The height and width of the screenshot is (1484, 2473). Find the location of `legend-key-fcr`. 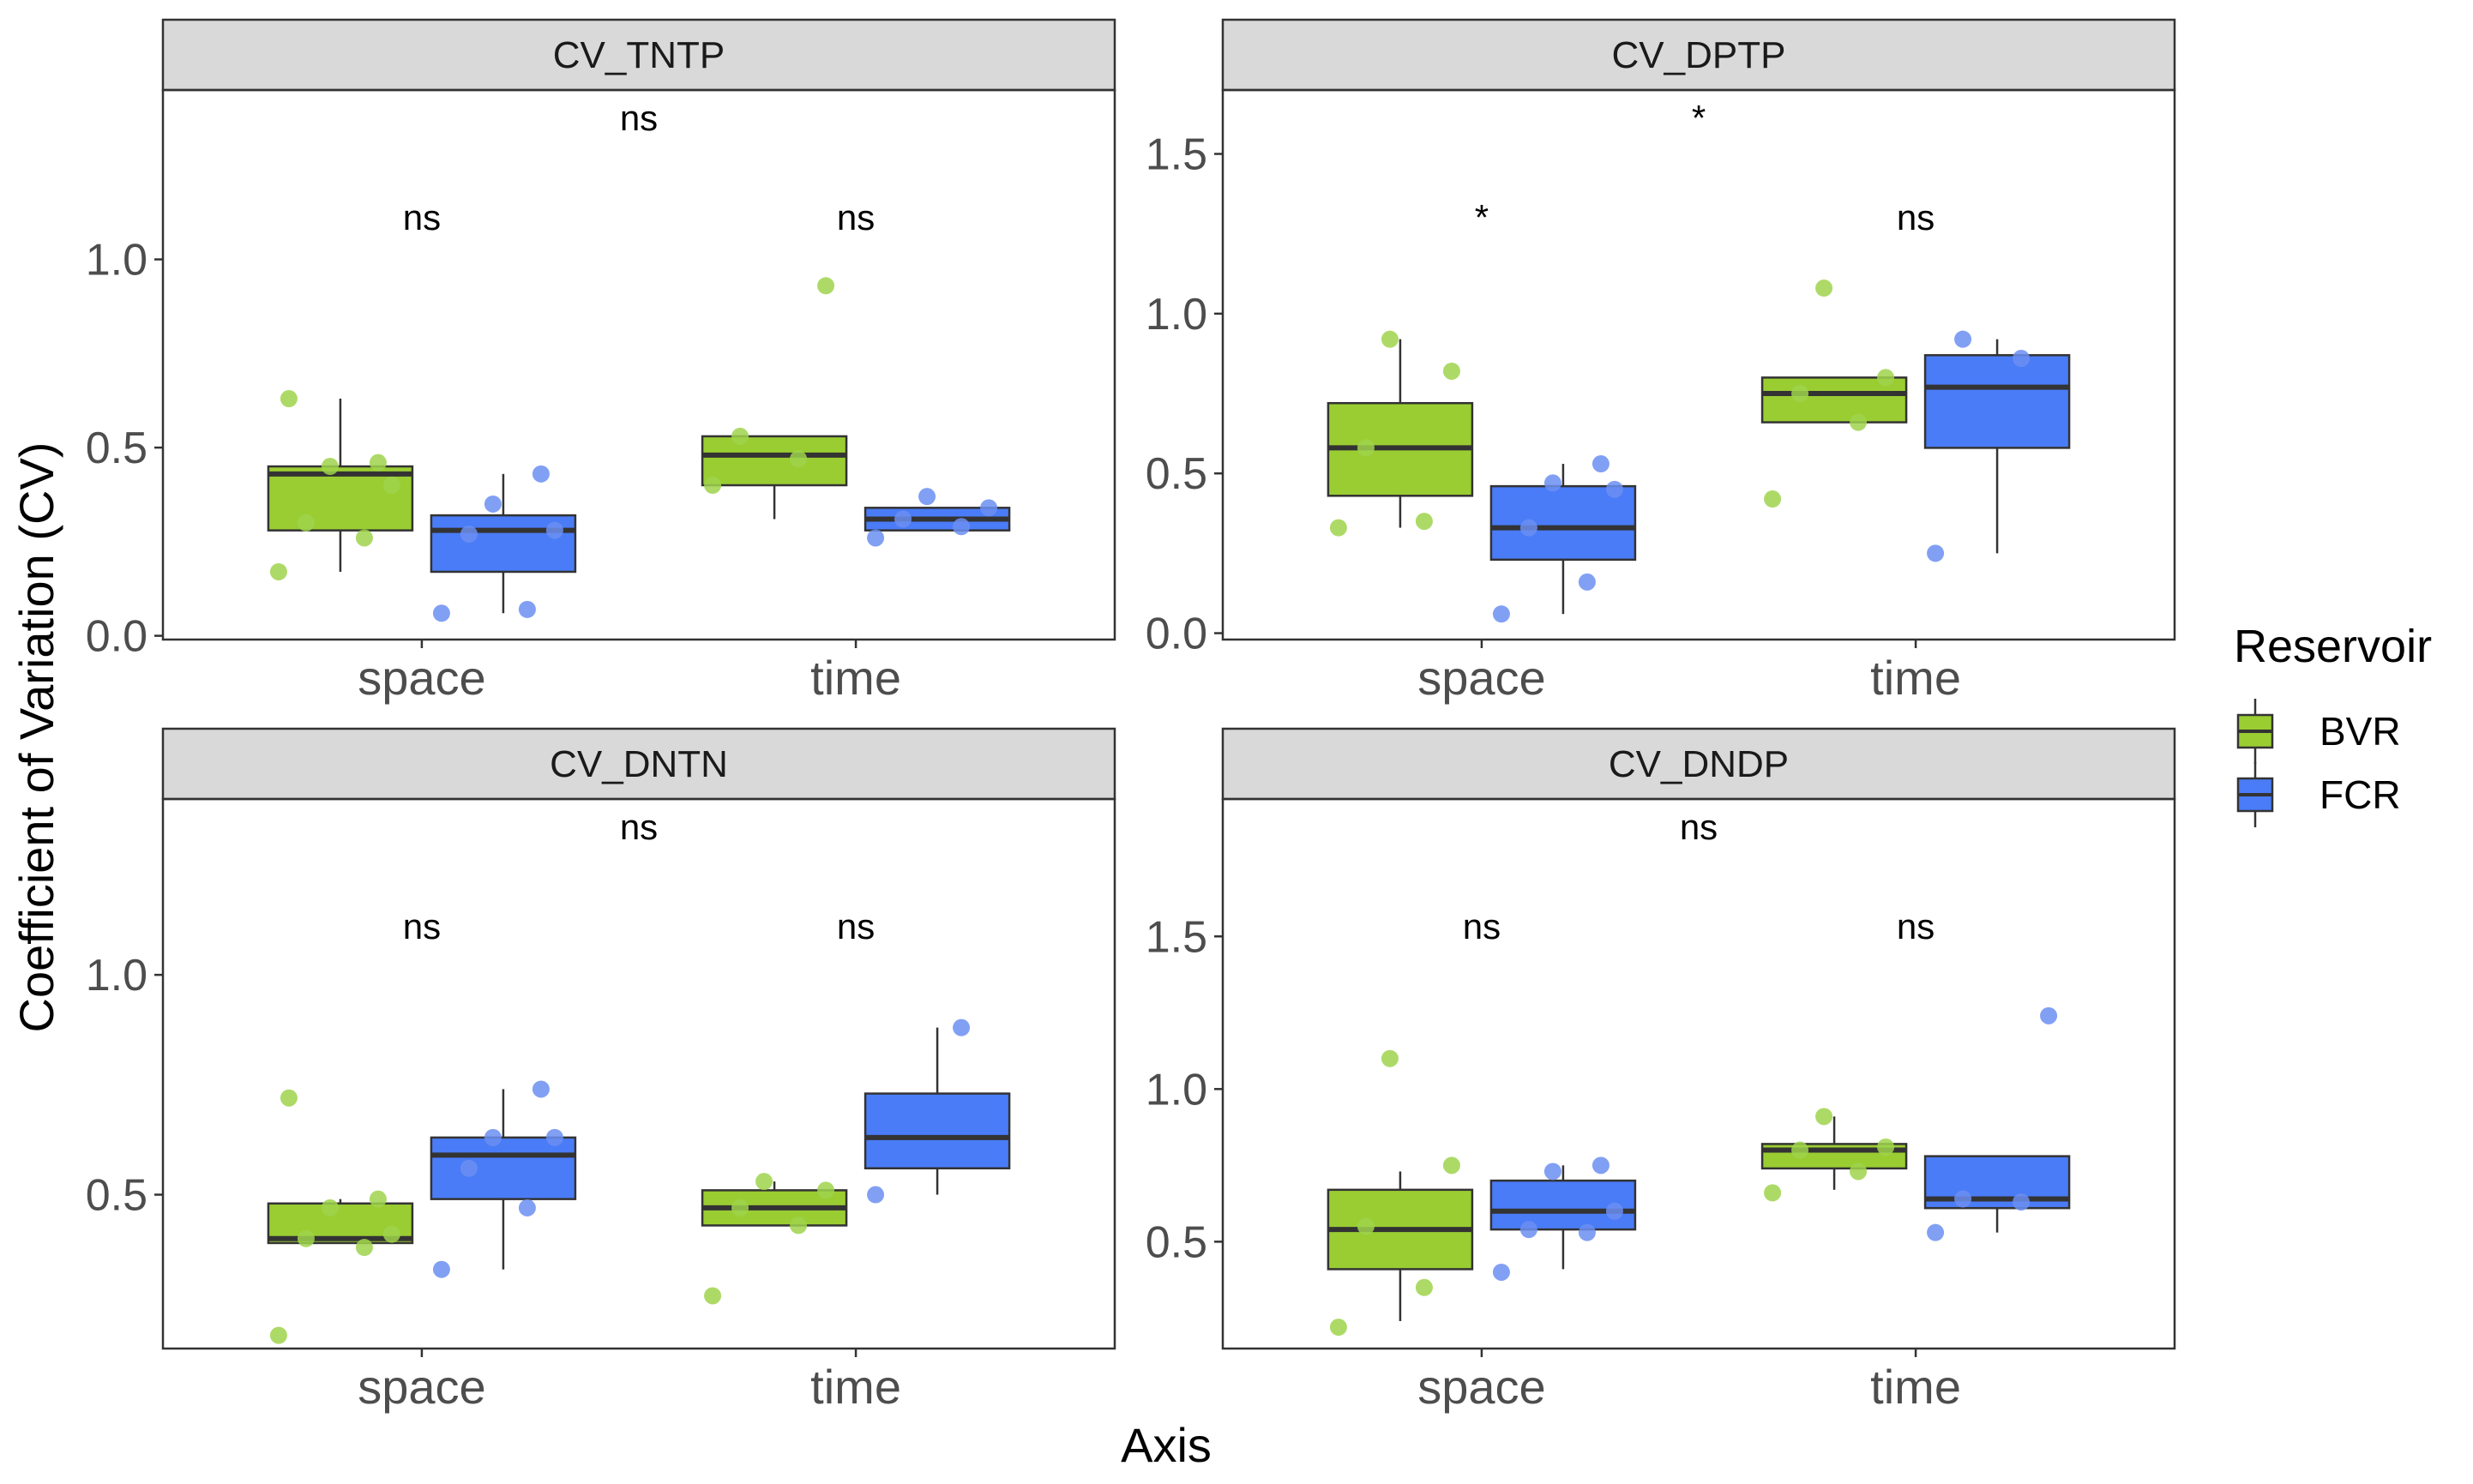

legend-key-fcr is located at coordinates (2255, 794).